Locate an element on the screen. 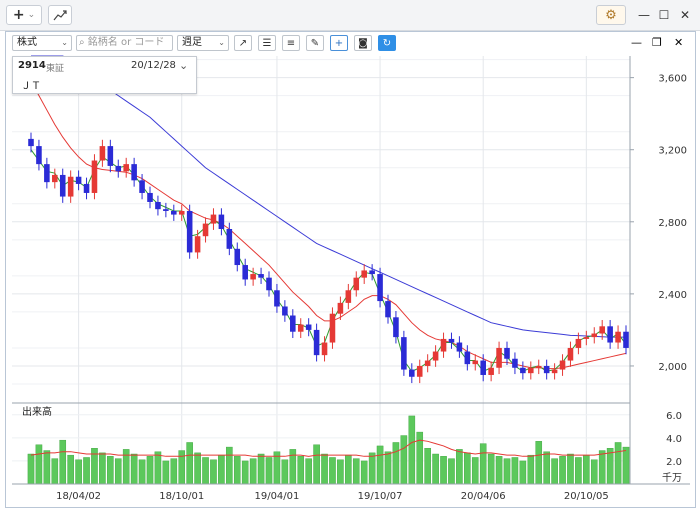  chevron-down-icon: ⌄ is located at coordinates (31, 15).